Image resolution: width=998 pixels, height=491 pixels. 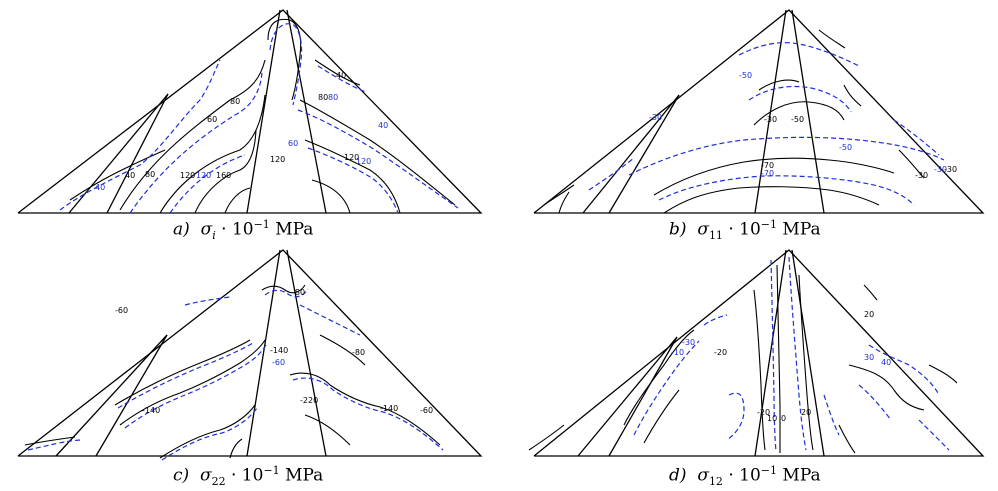 I want to click on contour-label: 0, so click(x=783, y=418).